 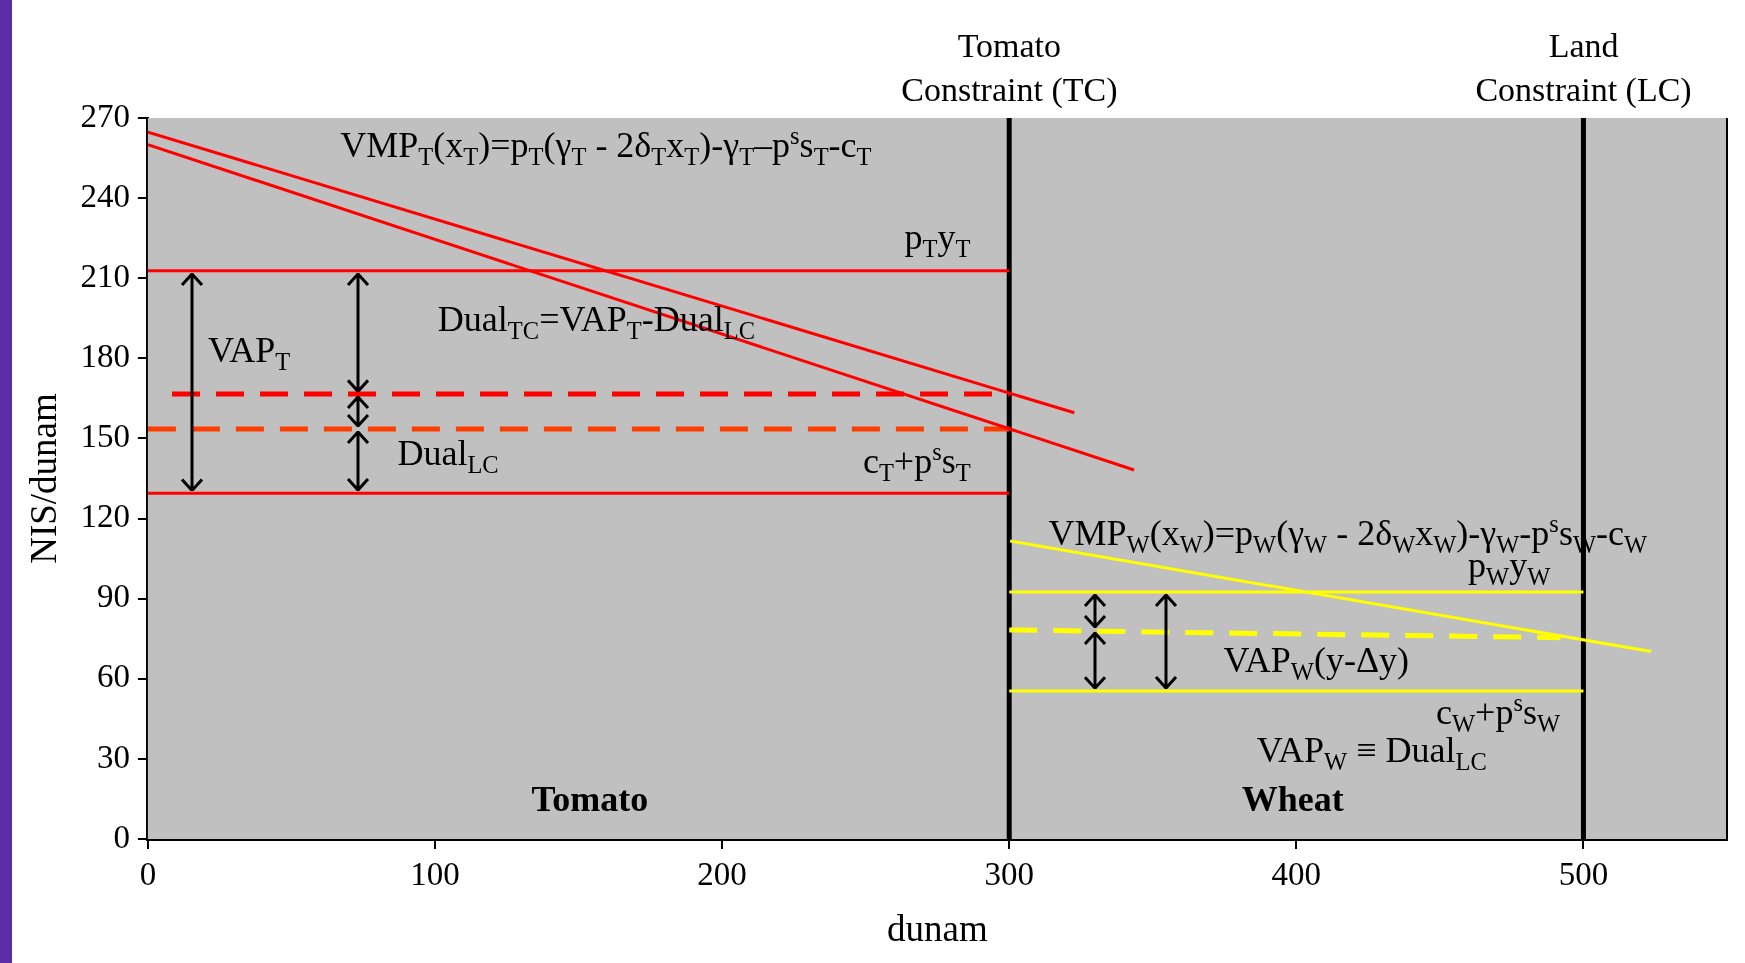 I want to click on annotation: Wheat, so click(x=1292, y=799).